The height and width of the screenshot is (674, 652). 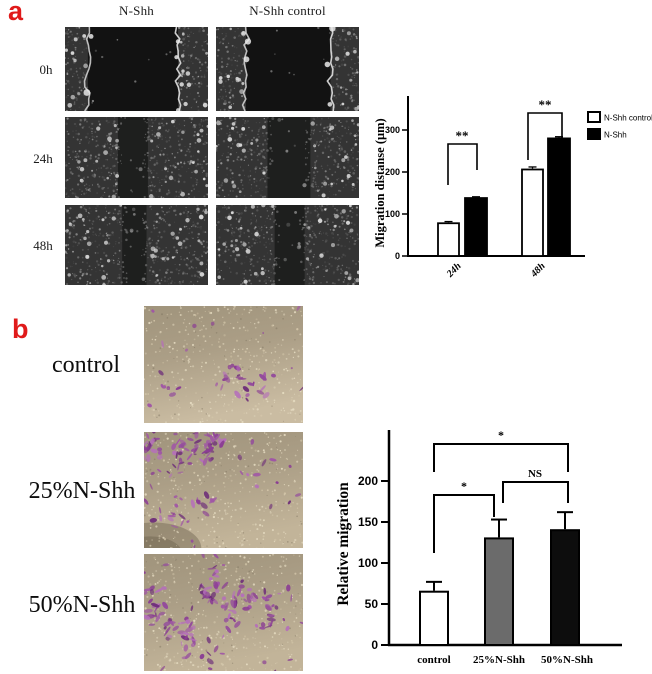 I want to click on y-tick-label: 150, so click(x=368, y=522).